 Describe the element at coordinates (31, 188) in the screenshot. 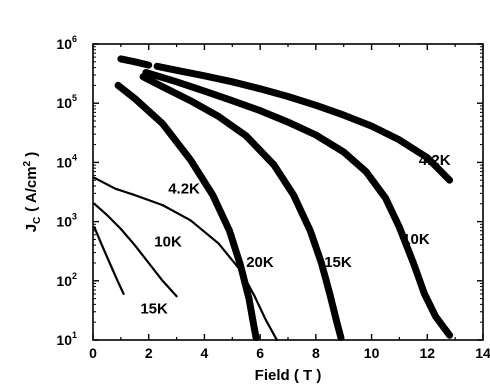

I see `y-axis-label-unit: ( A/cm` at that location.